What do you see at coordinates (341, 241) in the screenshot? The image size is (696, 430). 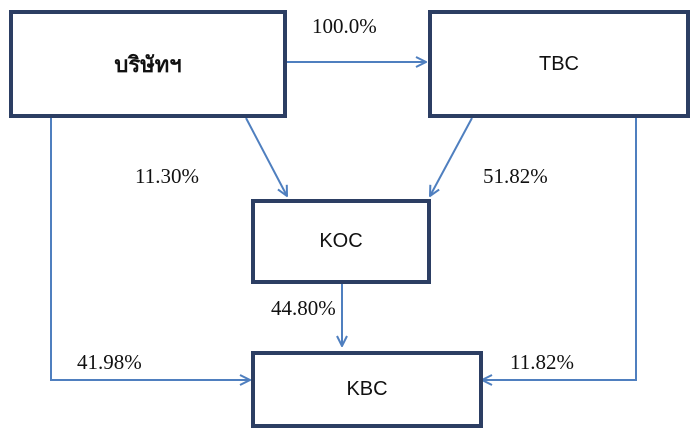 I see `node-koc: KOC` at bounding box center [341, 241].